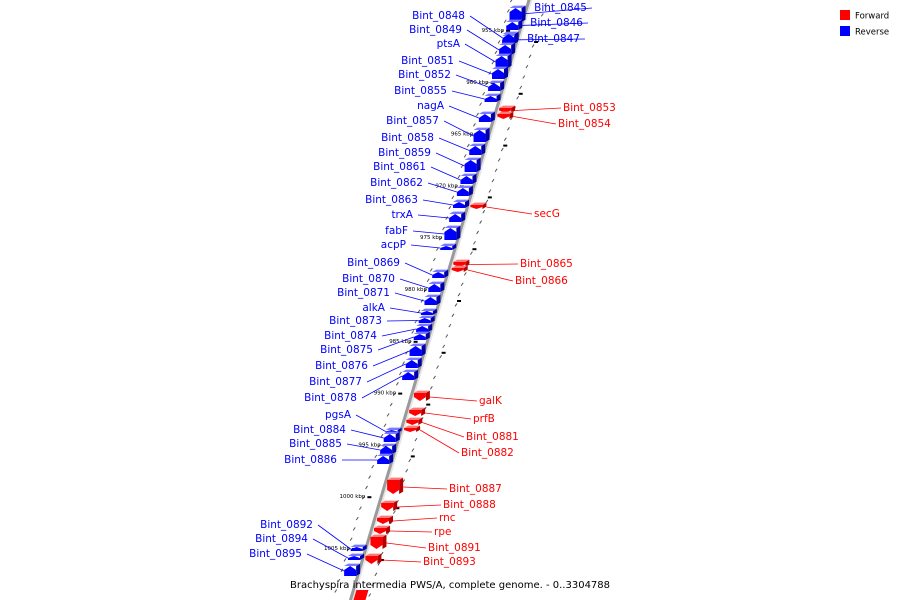 The height and width of the screenshot is (600, 900). I want to click on gene-label-Bint_0895: Bint_0895, so click(275, 554).